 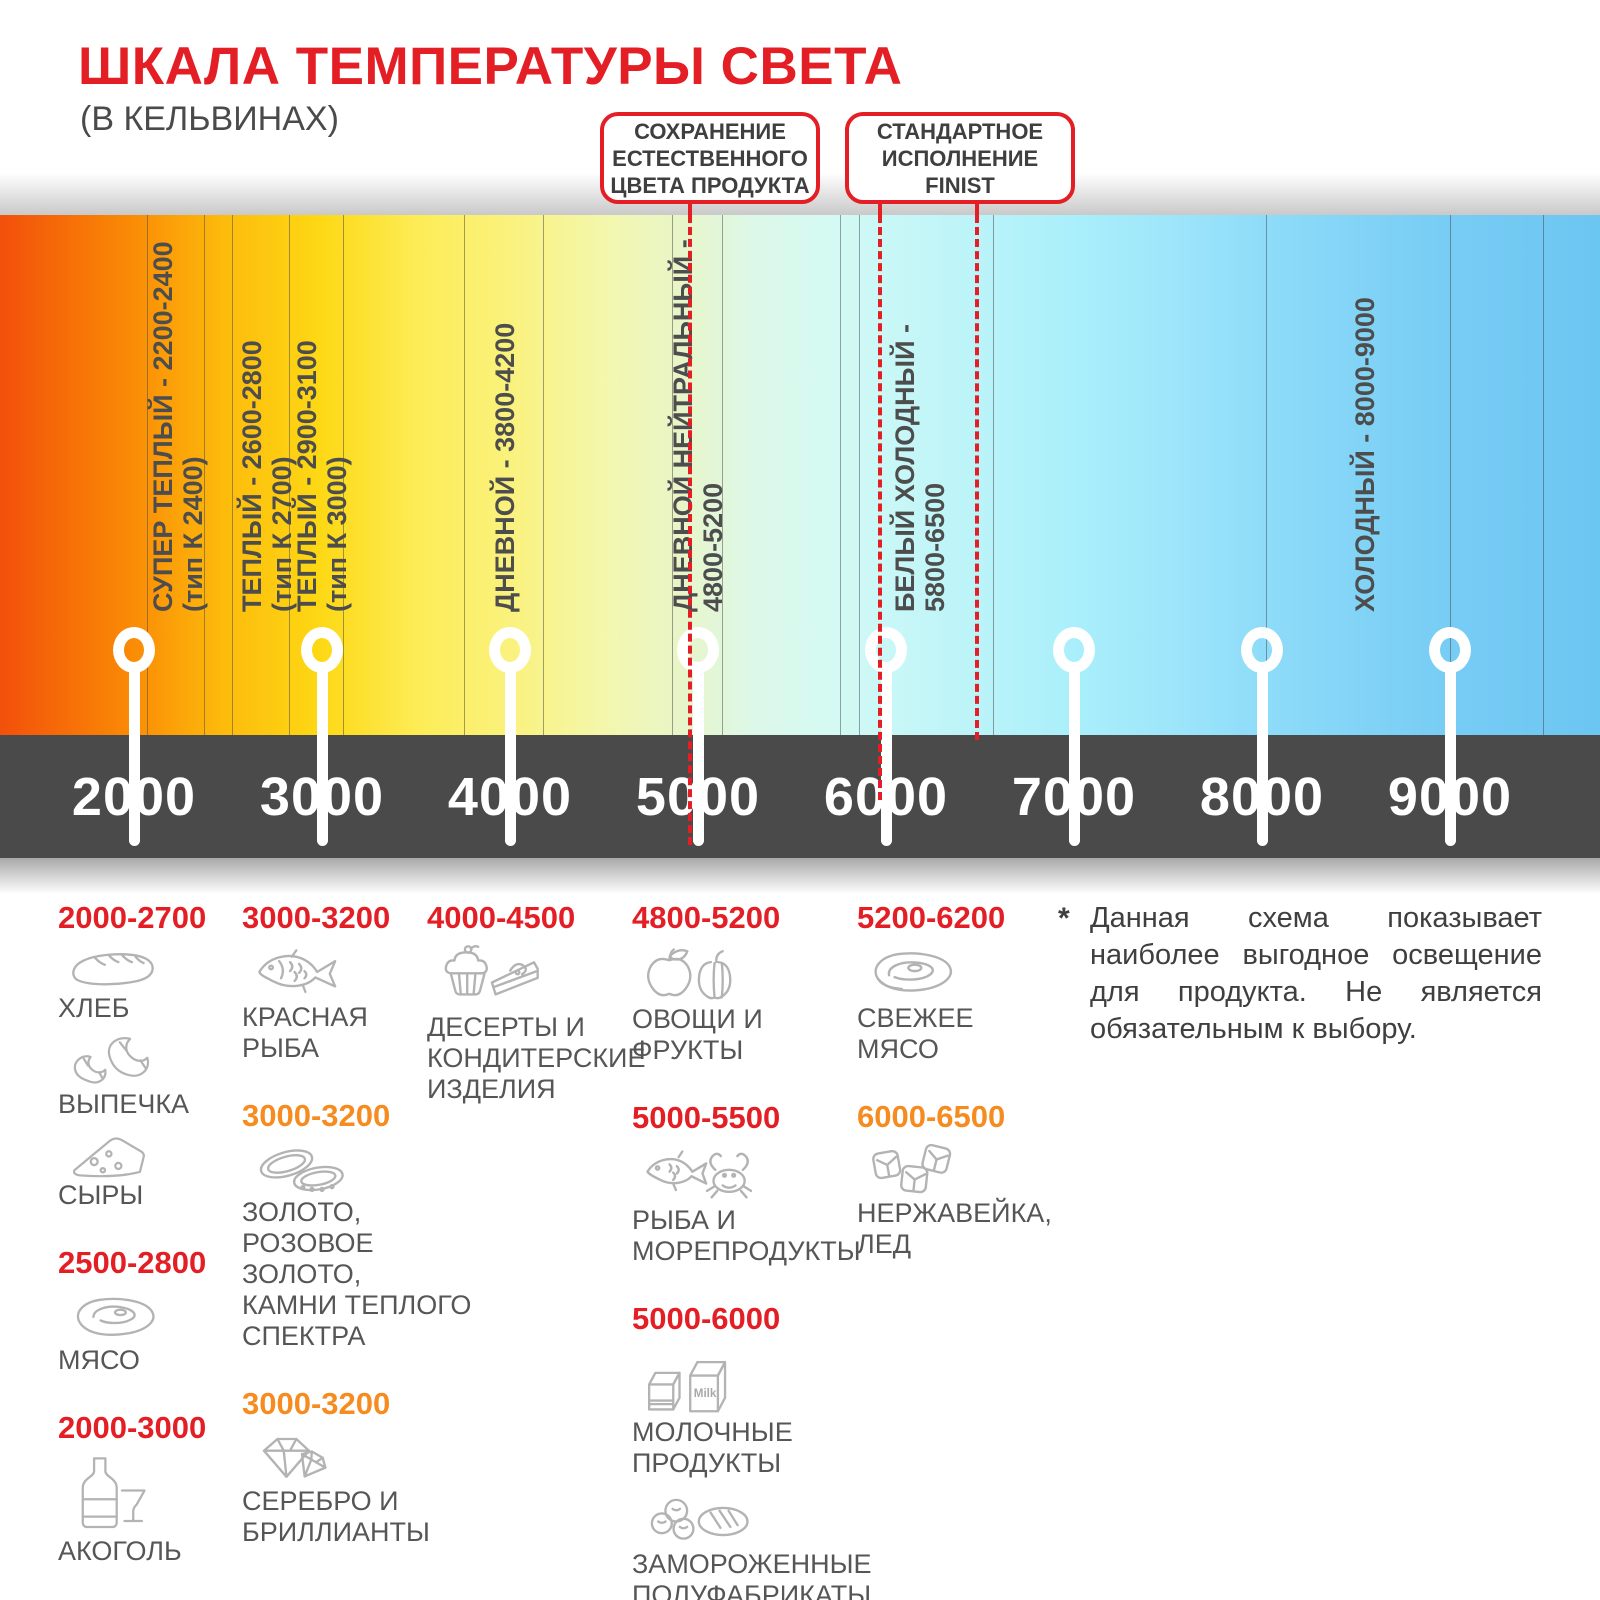 I want to click on product-item: ВЫПЕЧКА, so click(x=148, y=1076).